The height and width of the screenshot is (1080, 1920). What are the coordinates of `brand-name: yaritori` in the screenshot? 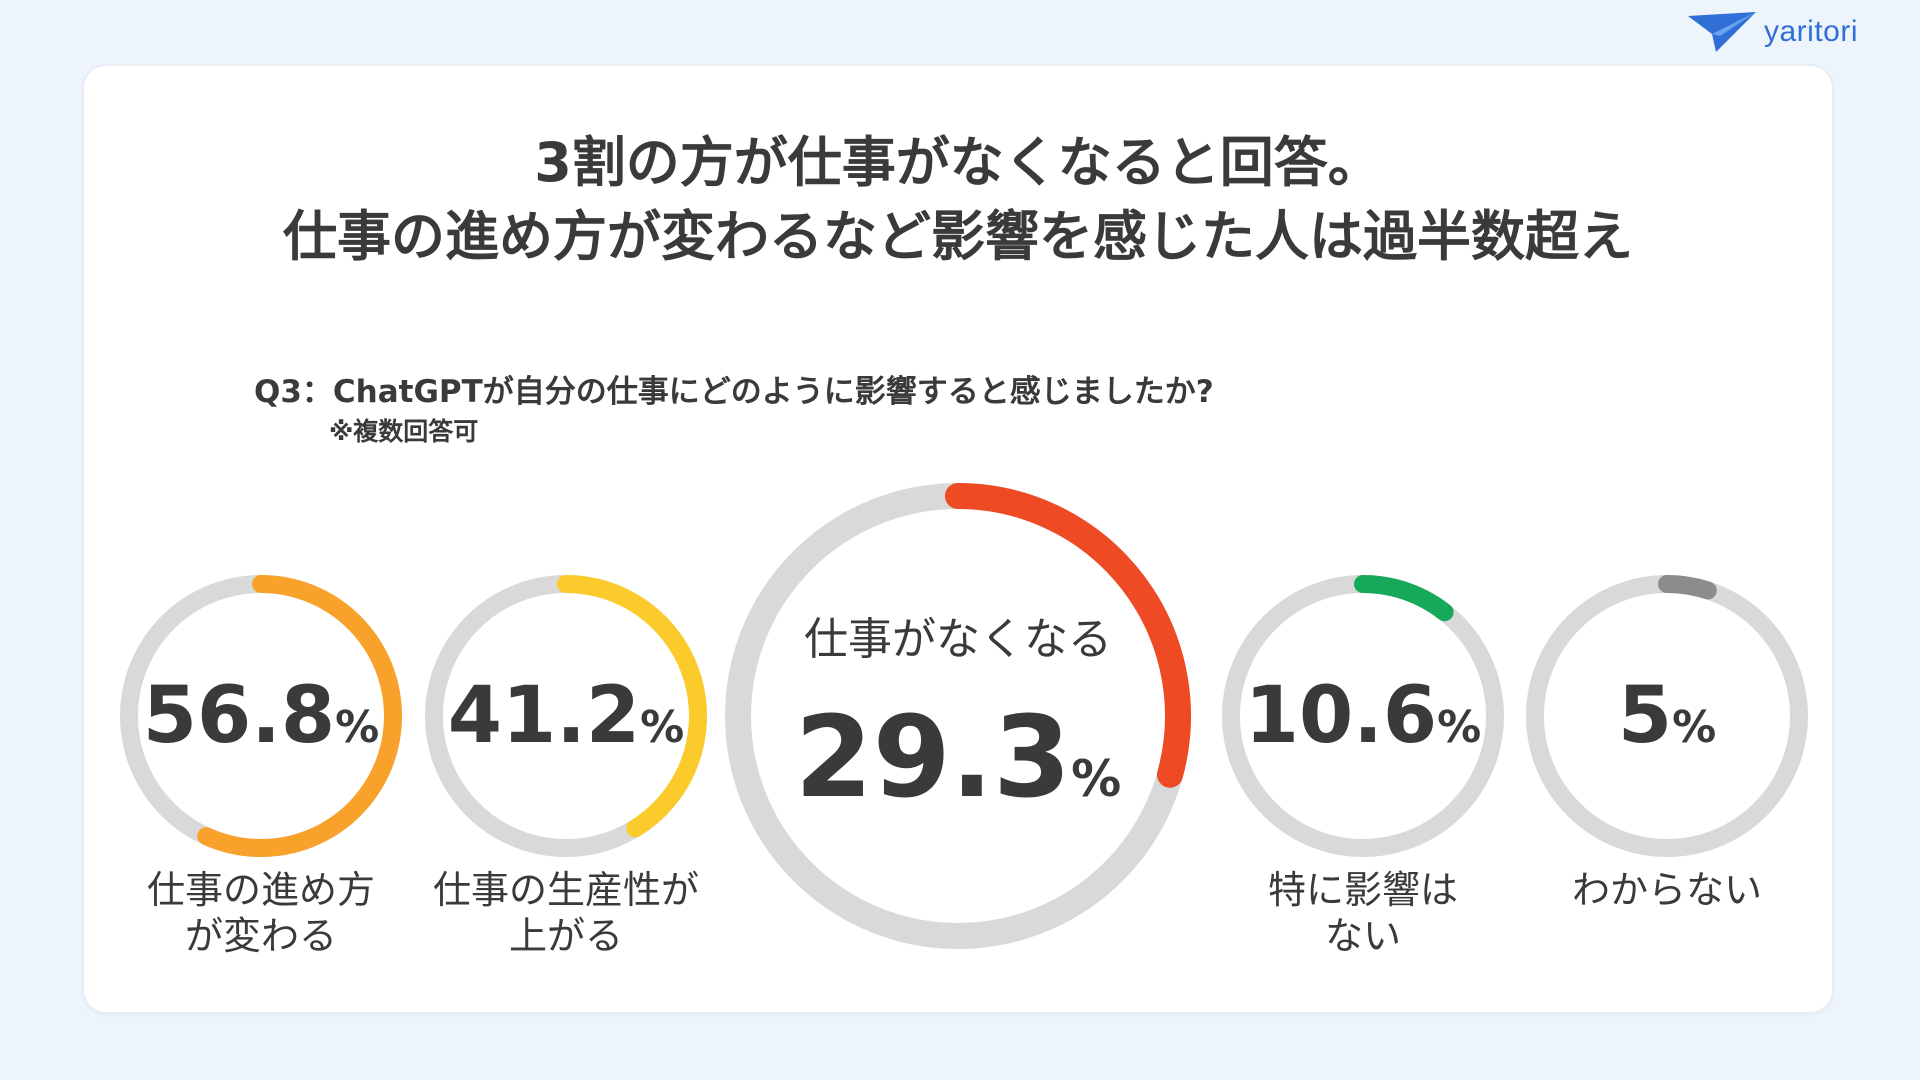 It's located at (1810, 31).